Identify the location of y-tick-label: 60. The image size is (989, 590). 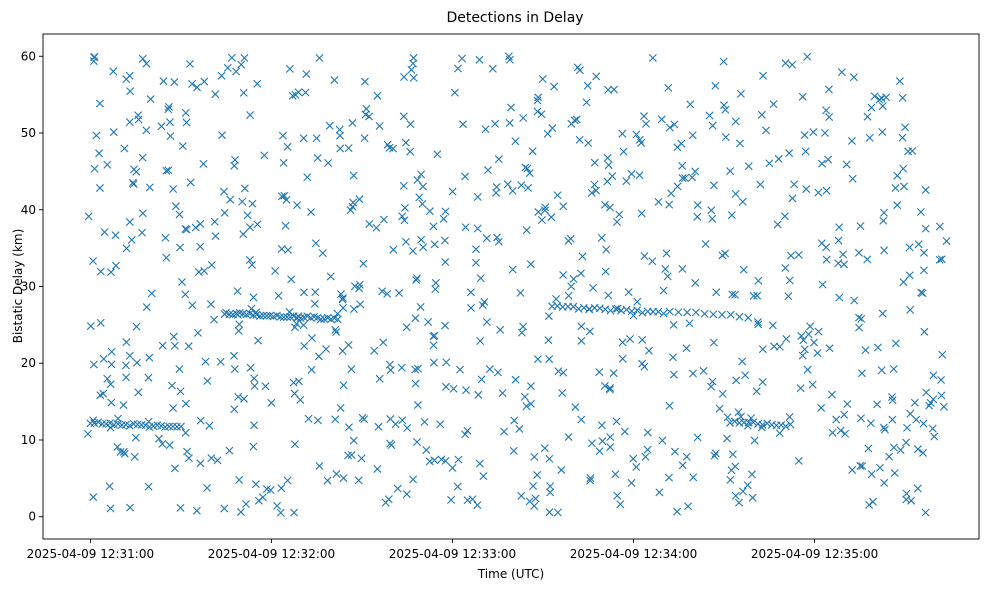
(28, 56).